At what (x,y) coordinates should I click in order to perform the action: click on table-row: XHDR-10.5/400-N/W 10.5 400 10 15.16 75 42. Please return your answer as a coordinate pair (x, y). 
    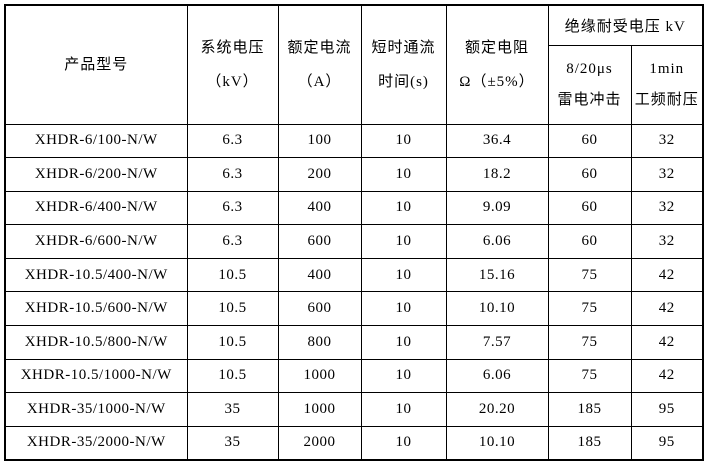
    Looking at the image, I should click on (354, 275).